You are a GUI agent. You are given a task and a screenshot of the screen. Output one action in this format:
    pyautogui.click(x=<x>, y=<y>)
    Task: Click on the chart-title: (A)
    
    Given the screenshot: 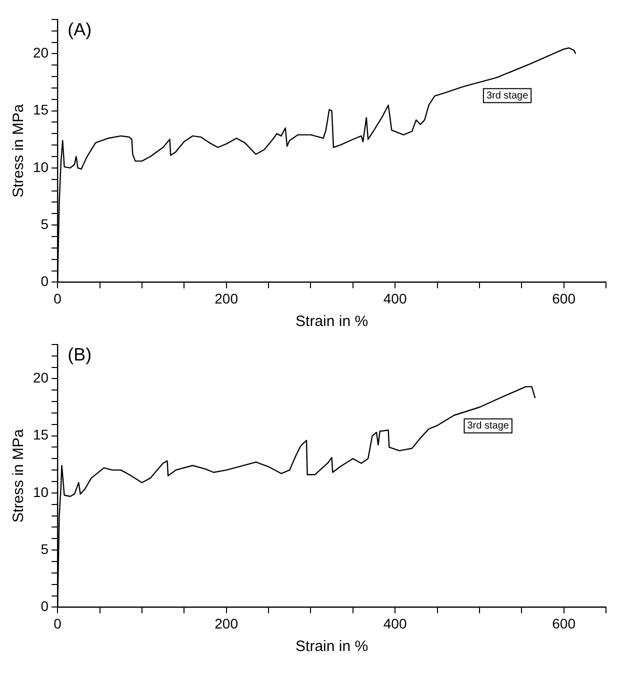 What is the action you would take?
    pyautogui.click(x=80, y=29)
    